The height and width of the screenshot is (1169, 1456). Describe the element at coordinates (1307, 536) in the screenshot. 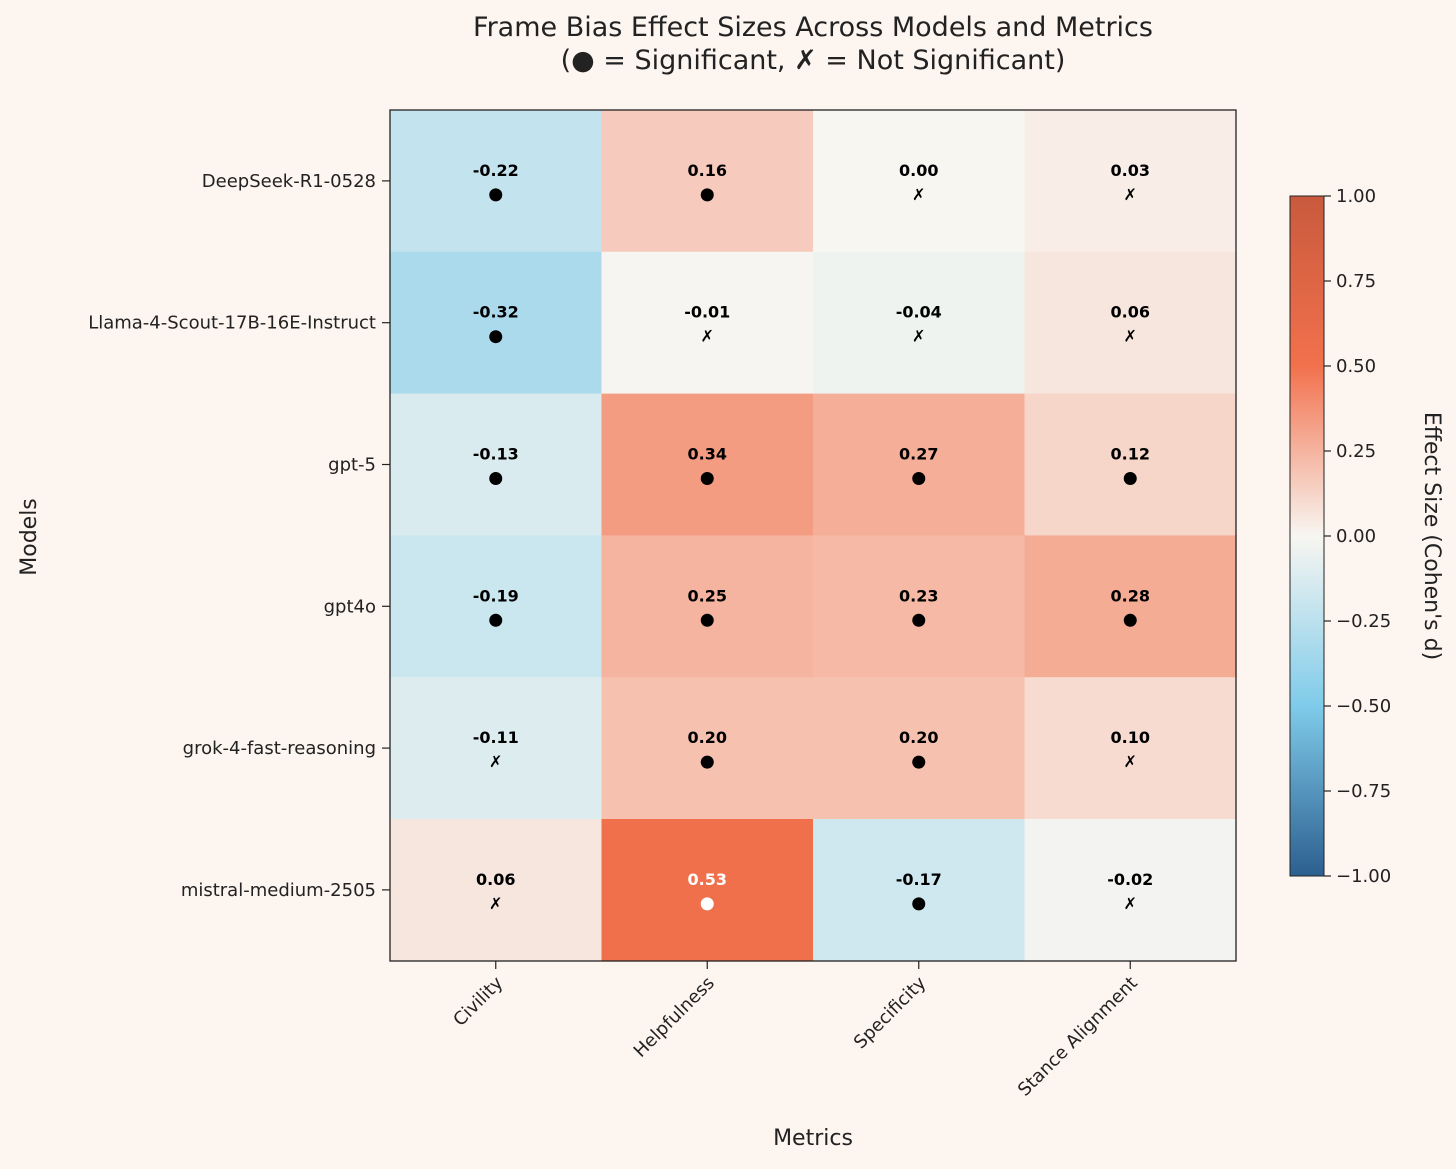

I see `colorbar` at that location.